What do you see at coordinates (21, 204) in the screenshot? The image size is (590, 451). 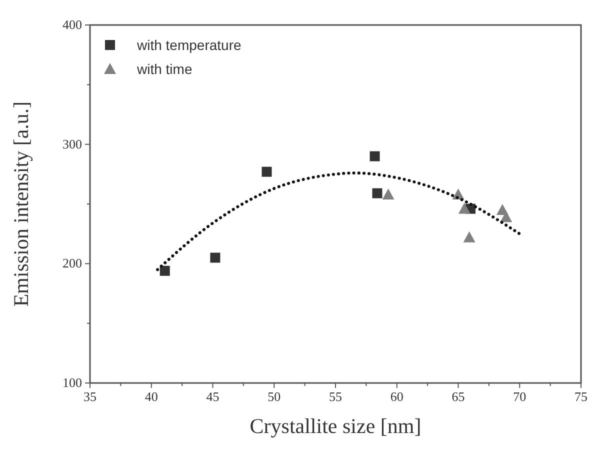 I see `y-axis-title: Emission intensity [a.u.]` at bounding box center [21, 204].